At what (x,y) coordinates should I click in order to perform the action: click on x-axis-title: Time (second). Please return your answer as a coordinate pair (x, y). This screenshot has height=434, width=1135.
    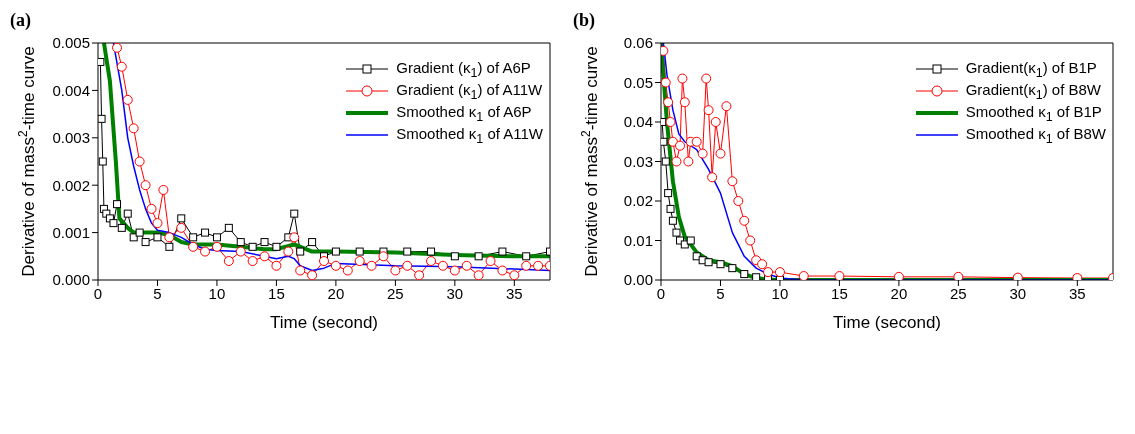
    Looking at the image, I should click on (887, 322).